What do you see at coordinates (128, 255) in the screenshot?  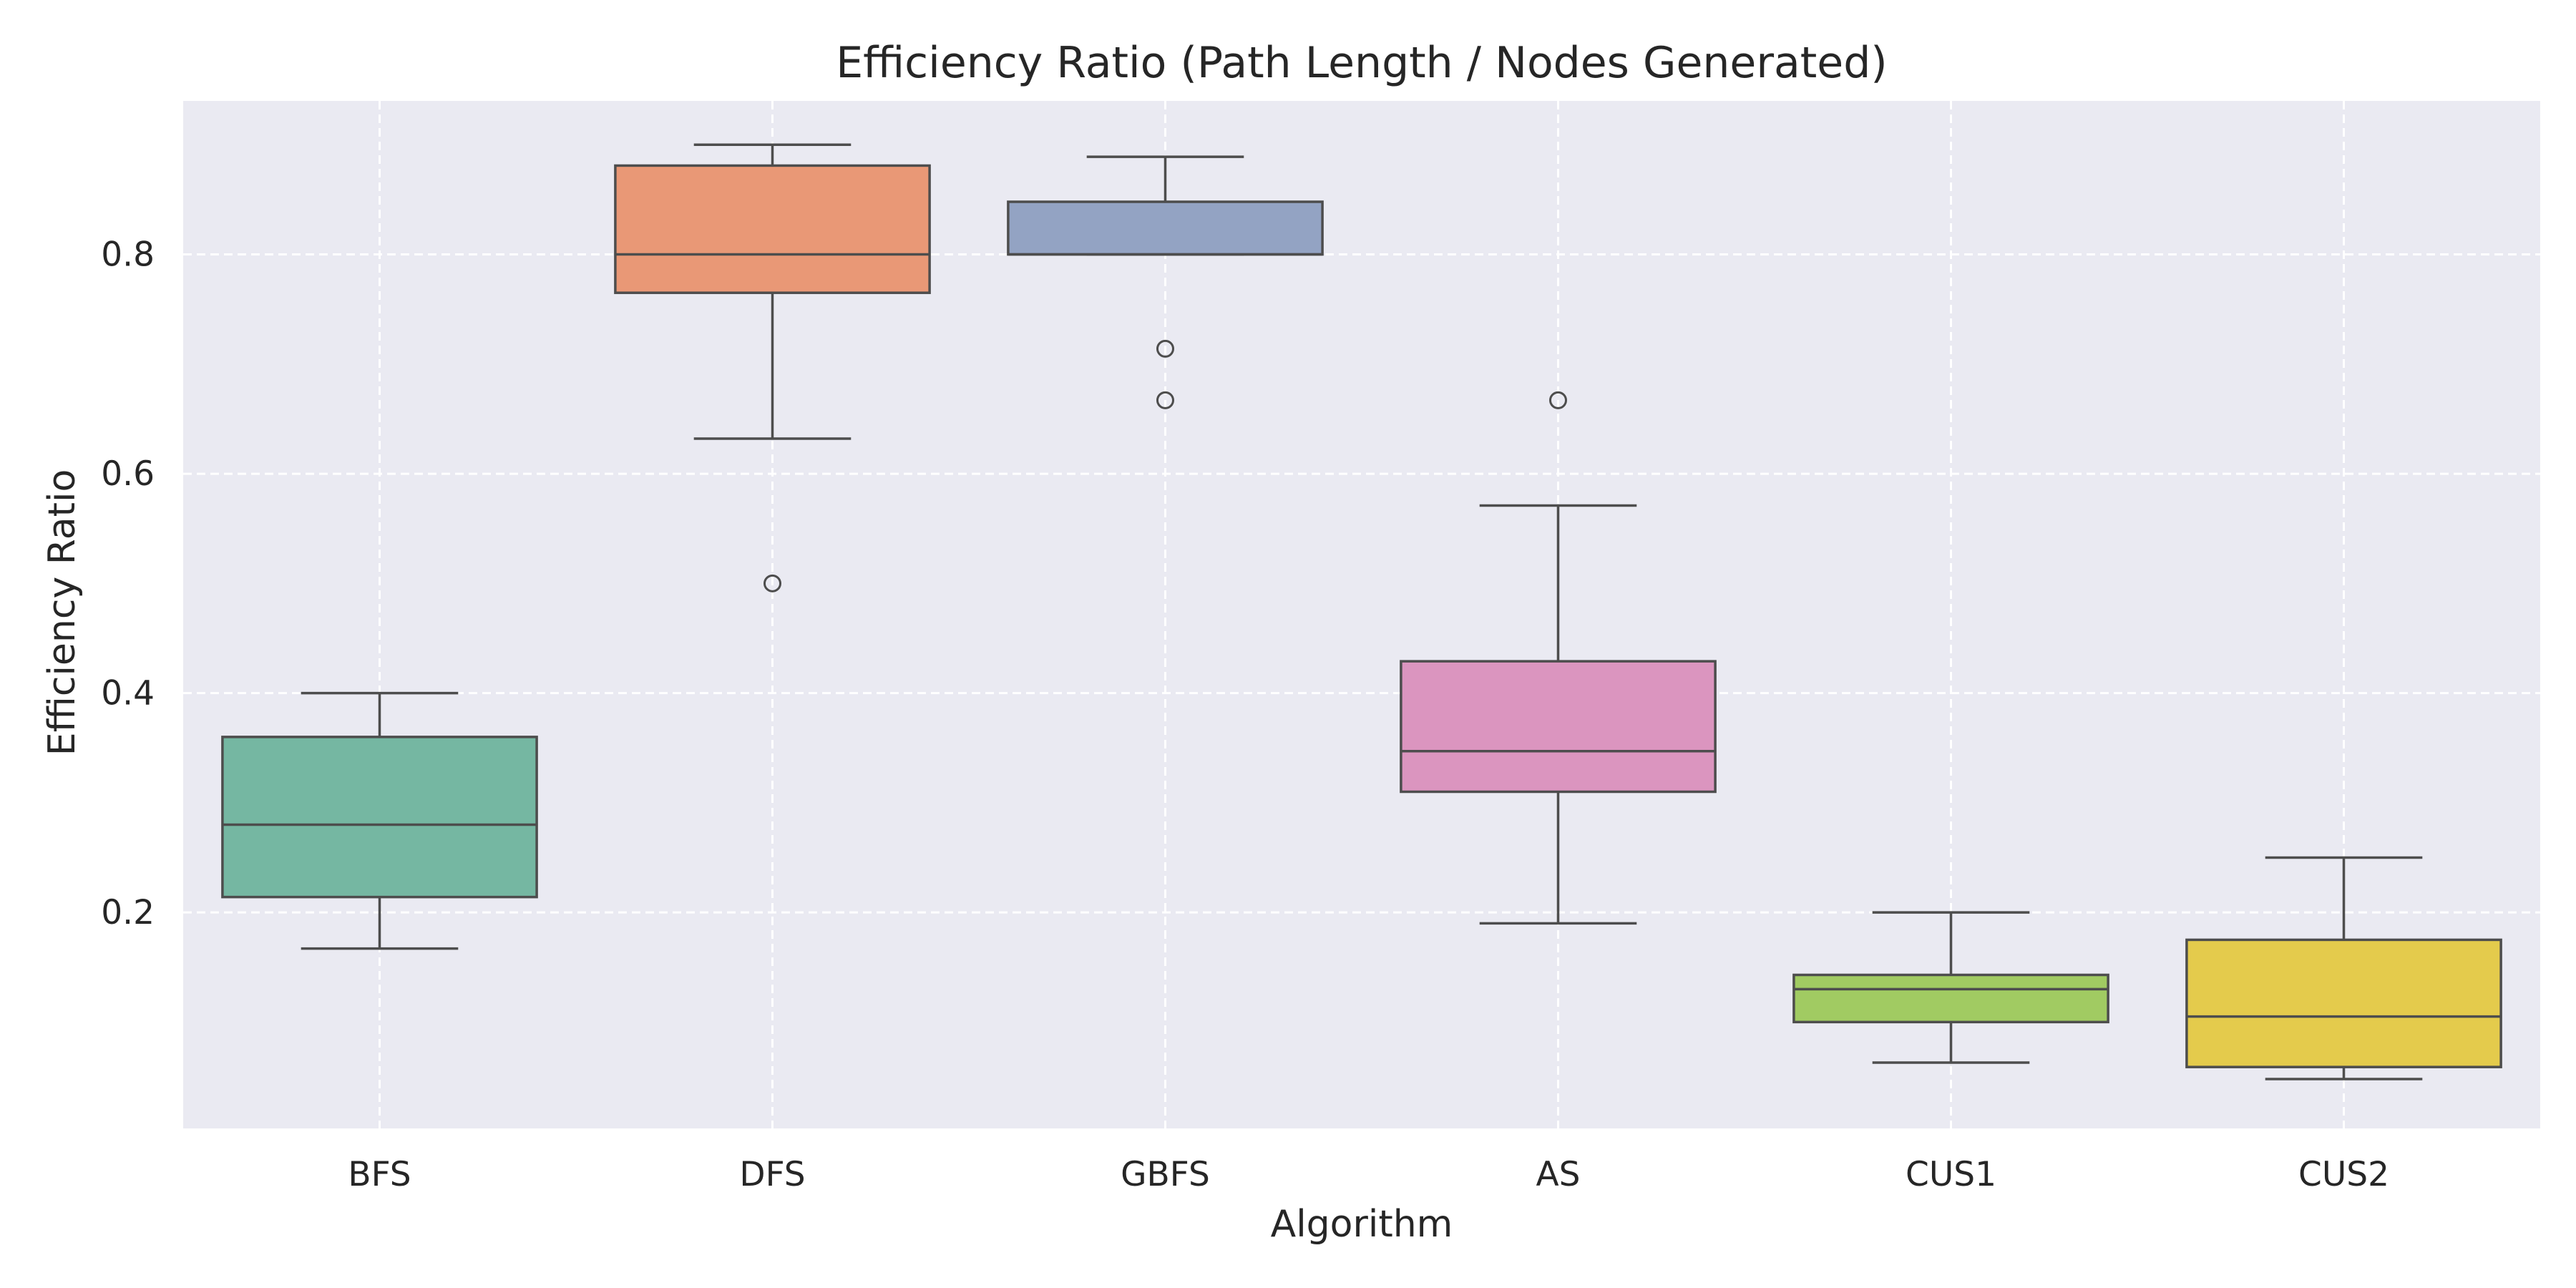 I see `y-tick-label: 0.8` at bounding box center [128, 255].